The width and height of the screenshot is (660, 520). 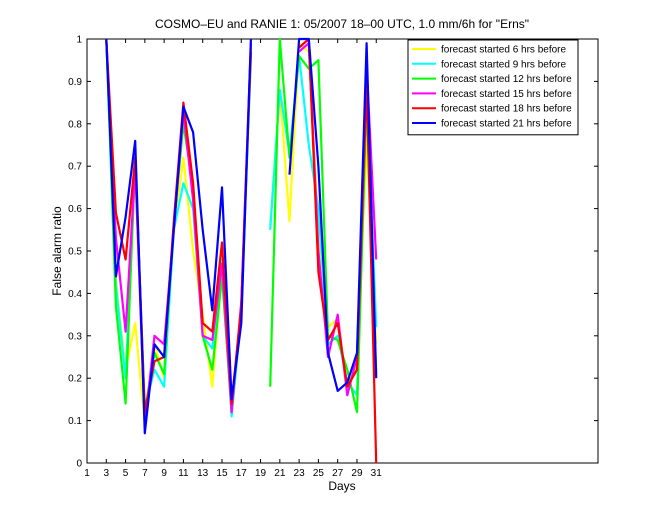 I want to click on x-tick-label: 3, so click(x=107, y=473).